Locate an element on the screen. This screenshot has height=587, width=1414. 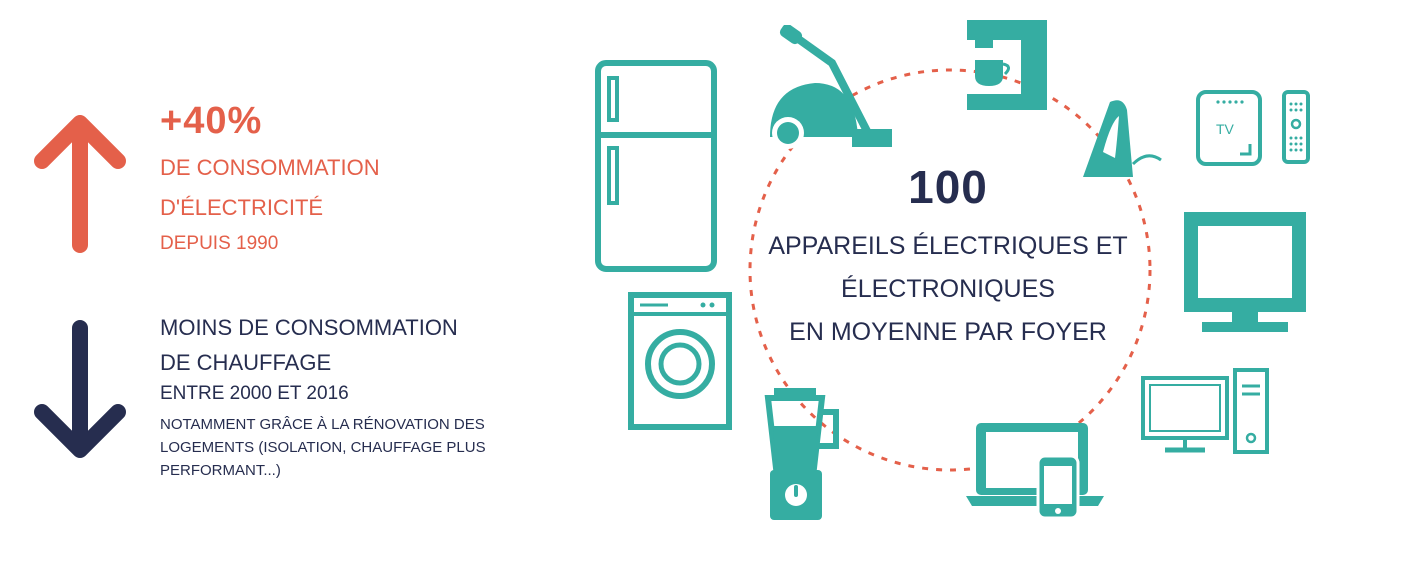
center-line-2: ÉLECTRONIQUES is located at coordinates (948, 289).